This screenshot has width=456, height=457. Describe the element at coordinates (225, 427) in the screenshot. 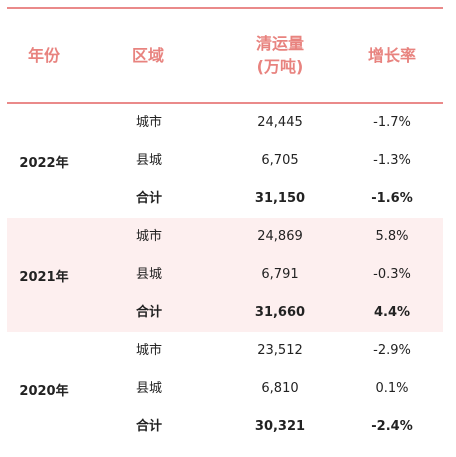

I see `table-row-total: 合计 30,321 -2.4%` at that location.